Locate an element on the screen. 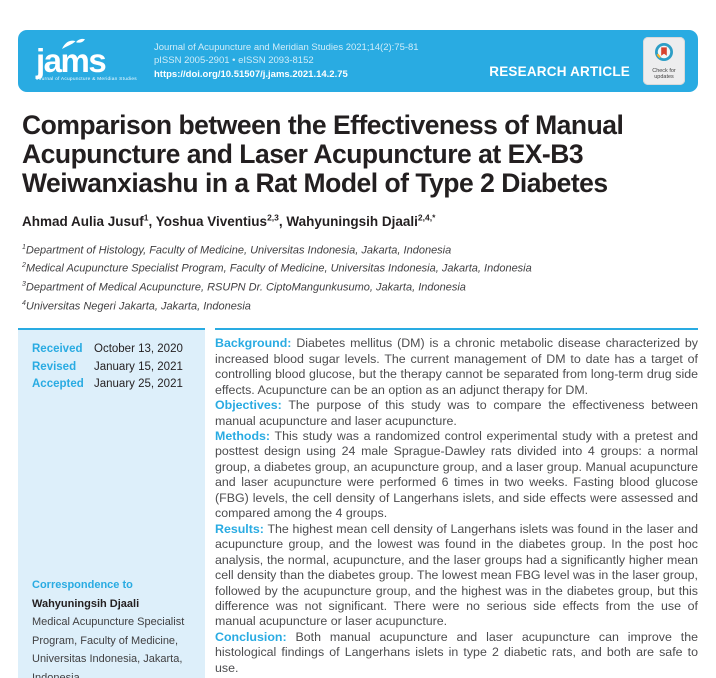  check-badge-label: Check for updates is located at coordinates (664, 74).